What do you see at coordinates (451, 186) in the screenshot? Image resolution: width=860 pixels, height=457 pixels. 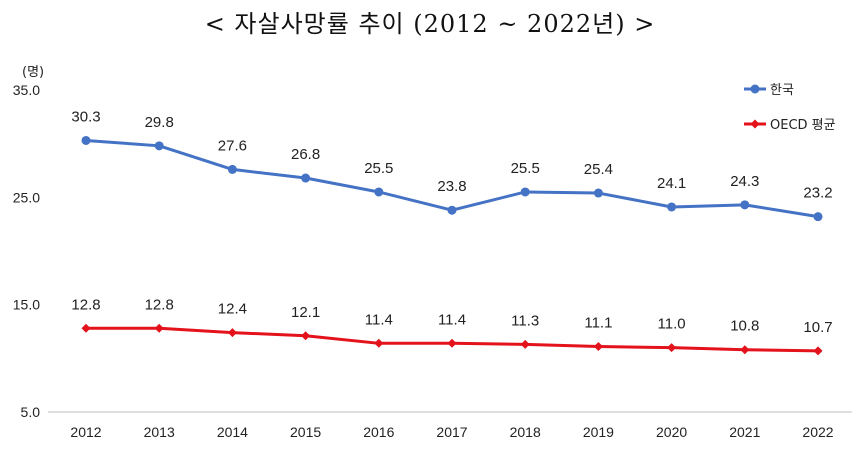 I see `data-label: 23.8` at bounding box center [451, 186].